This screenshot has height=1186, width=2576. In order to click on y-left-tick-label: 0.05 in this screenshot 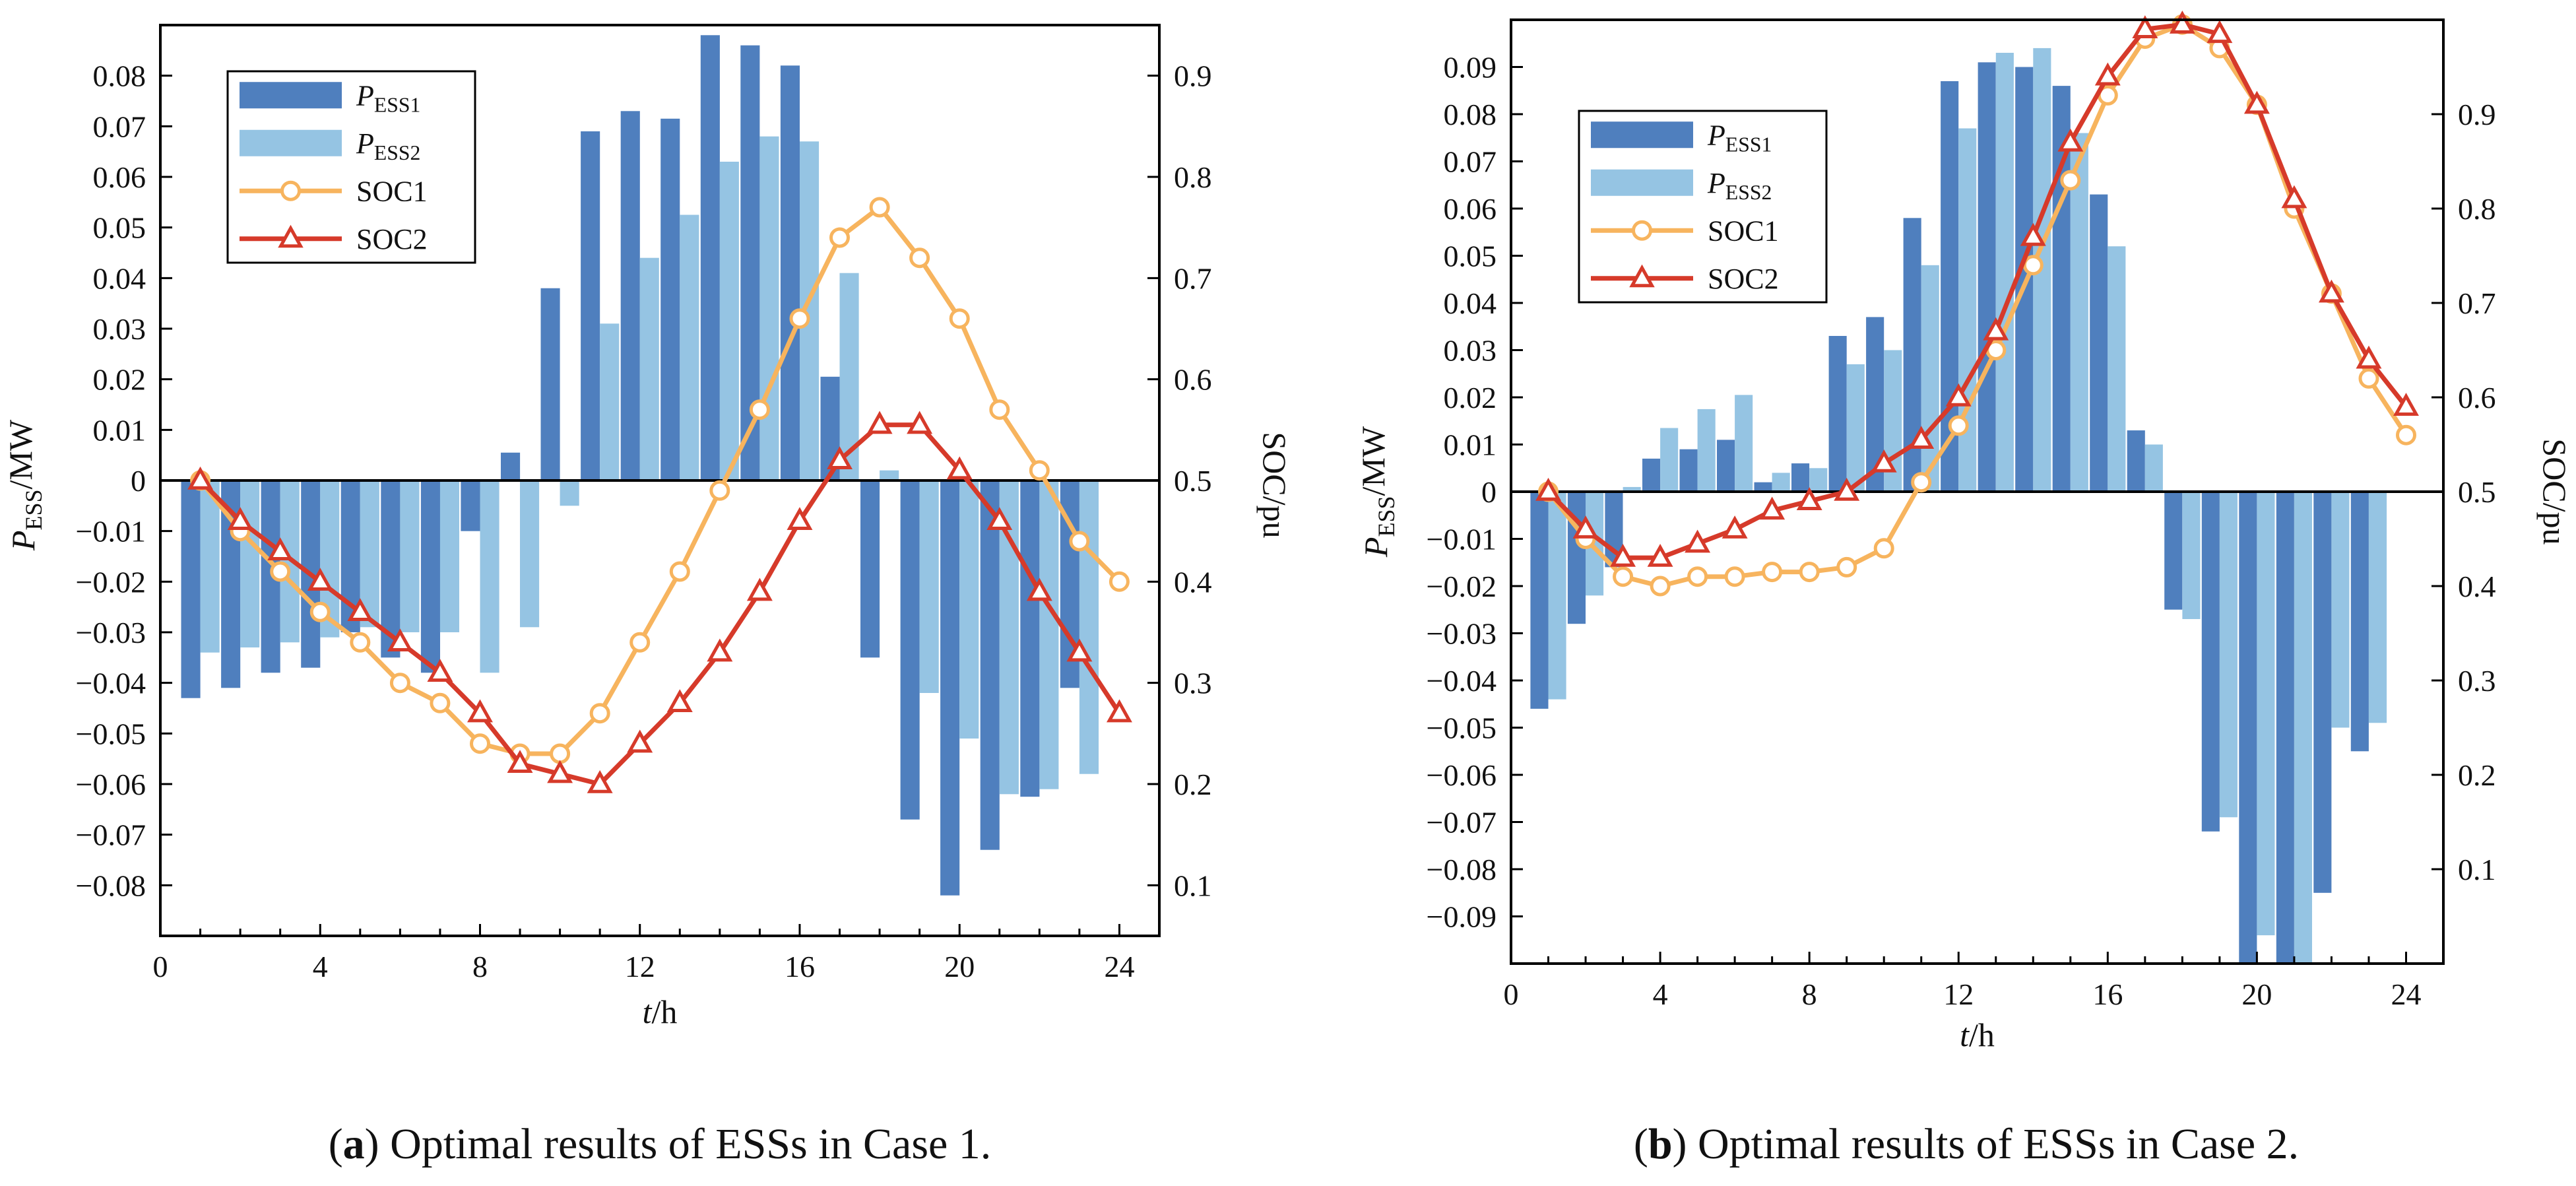, I will do `click(119, 228)`.